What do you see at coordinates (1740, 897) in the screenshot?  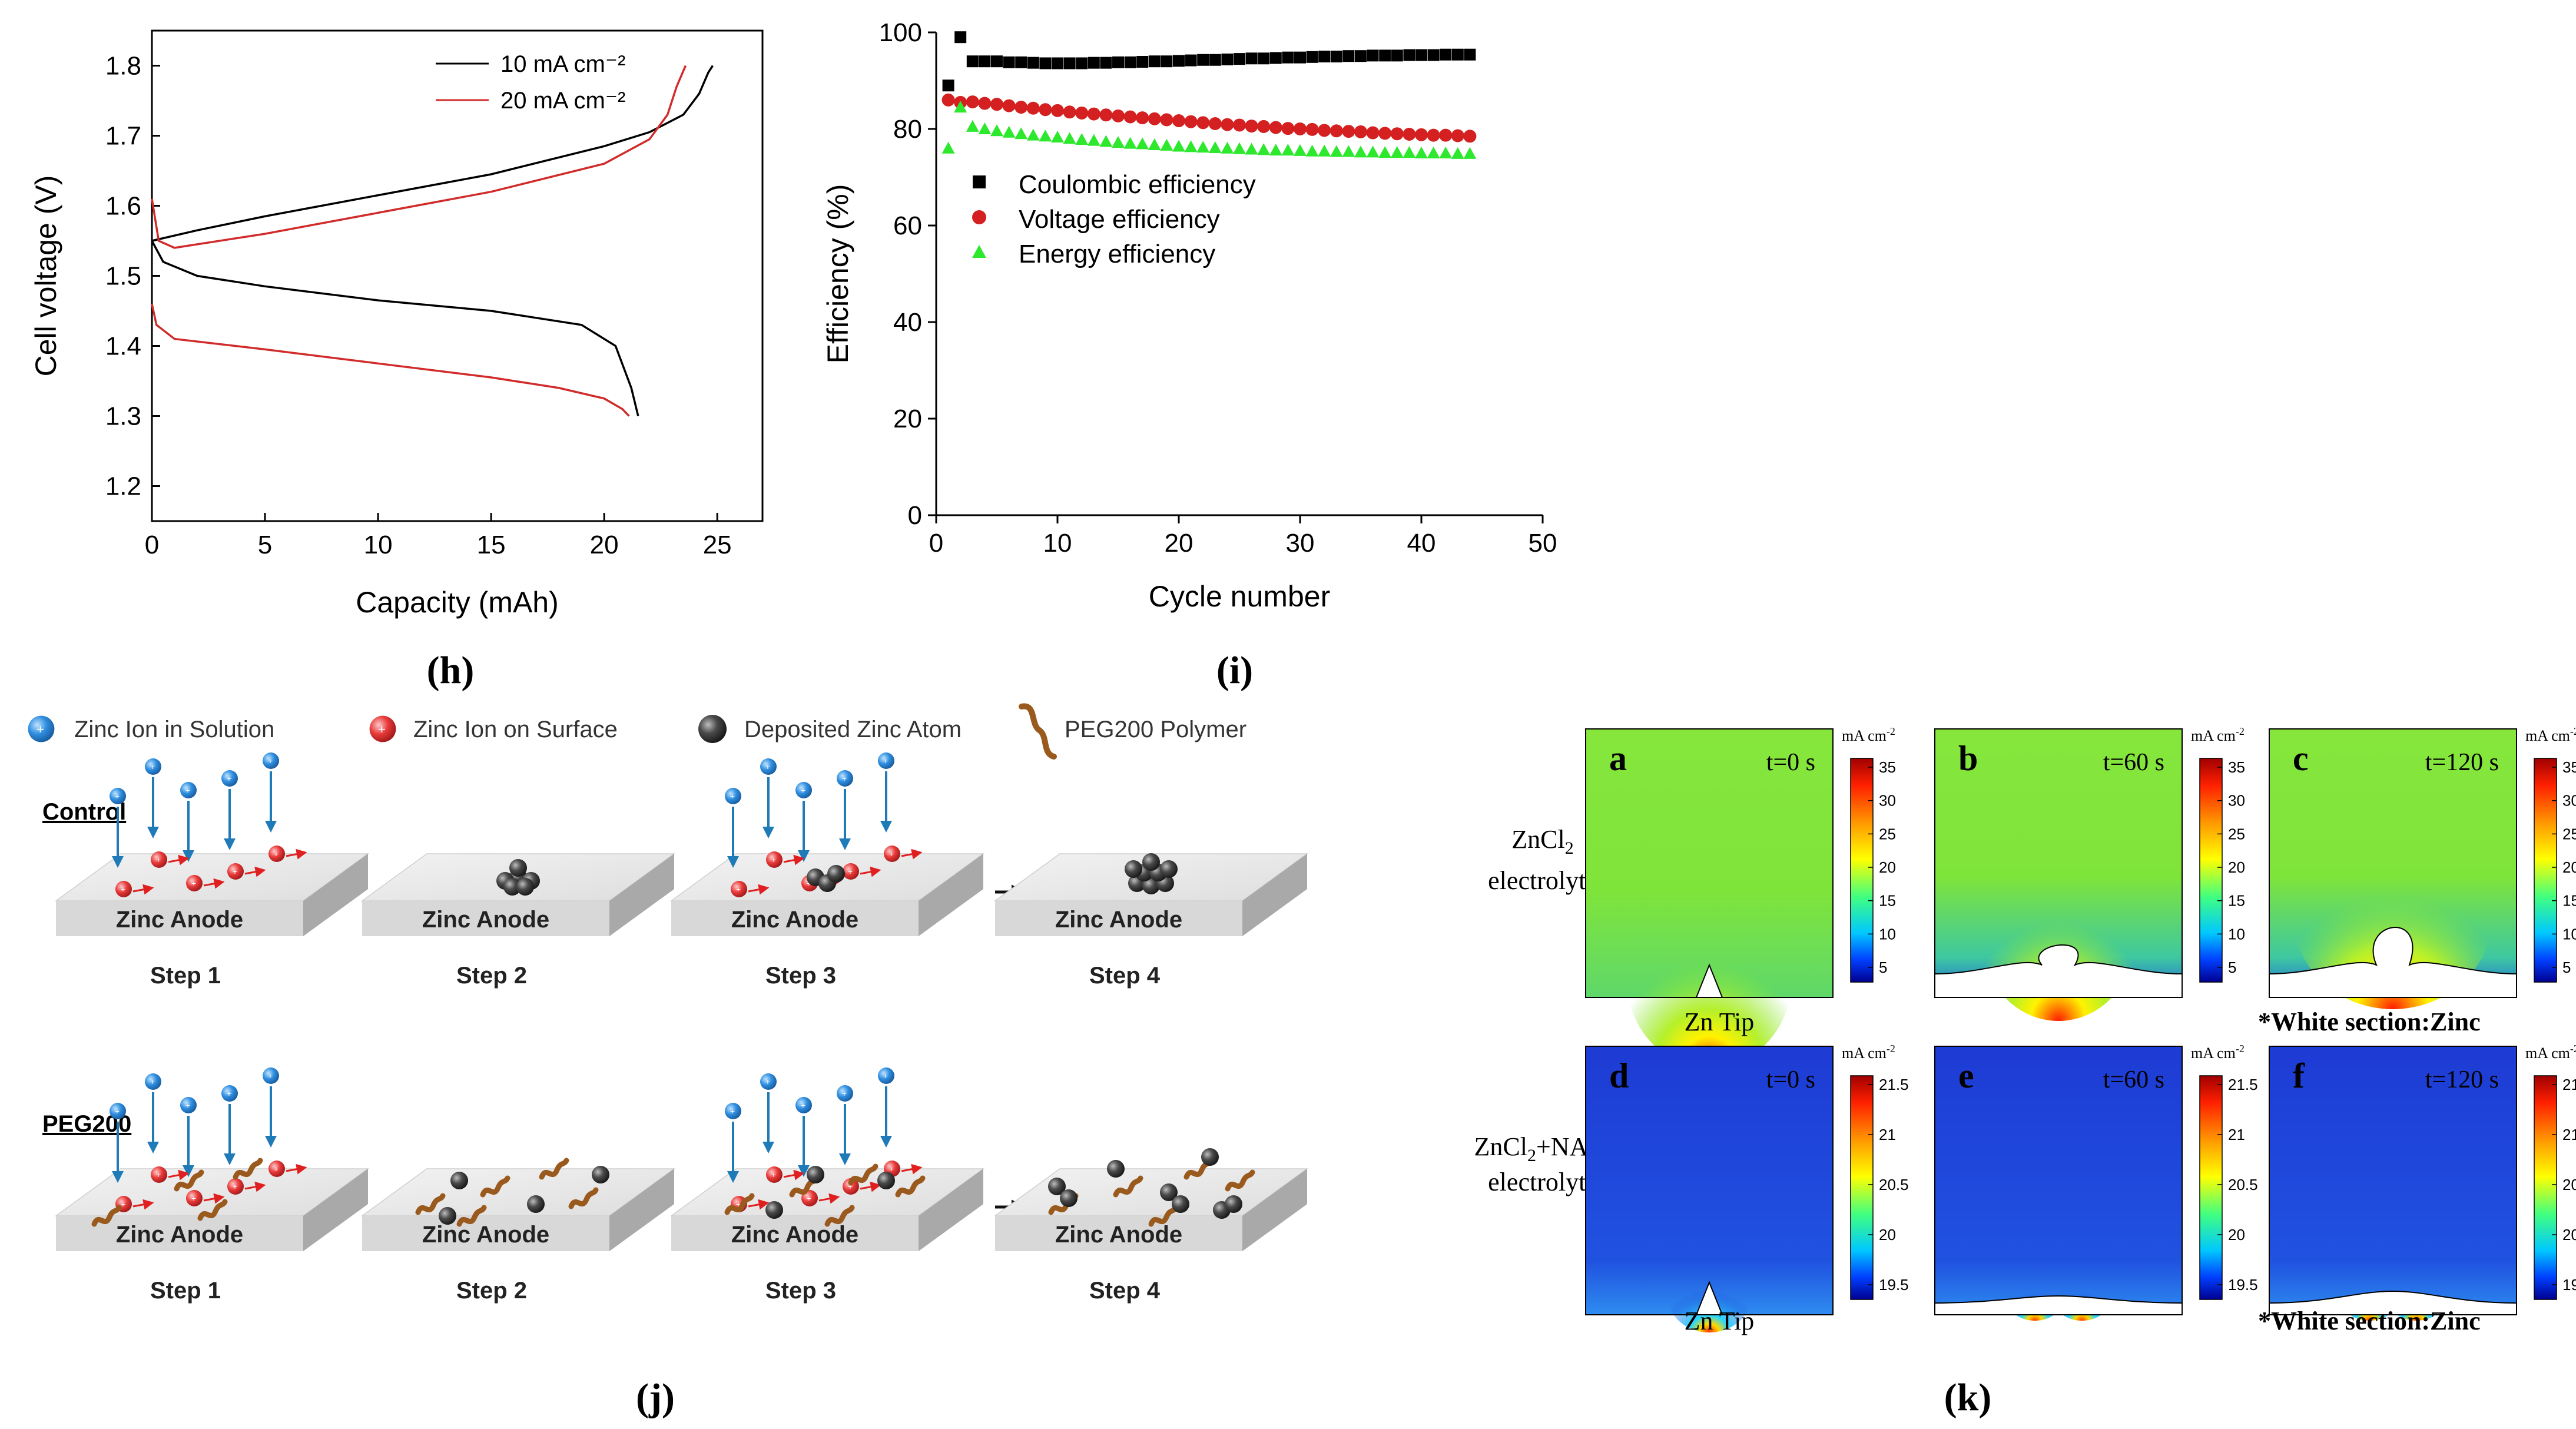 I see `field-map-a: a t=0 s mA cm-2 35 30 25 20 15 10 5` at bounding box center [1740, 897].